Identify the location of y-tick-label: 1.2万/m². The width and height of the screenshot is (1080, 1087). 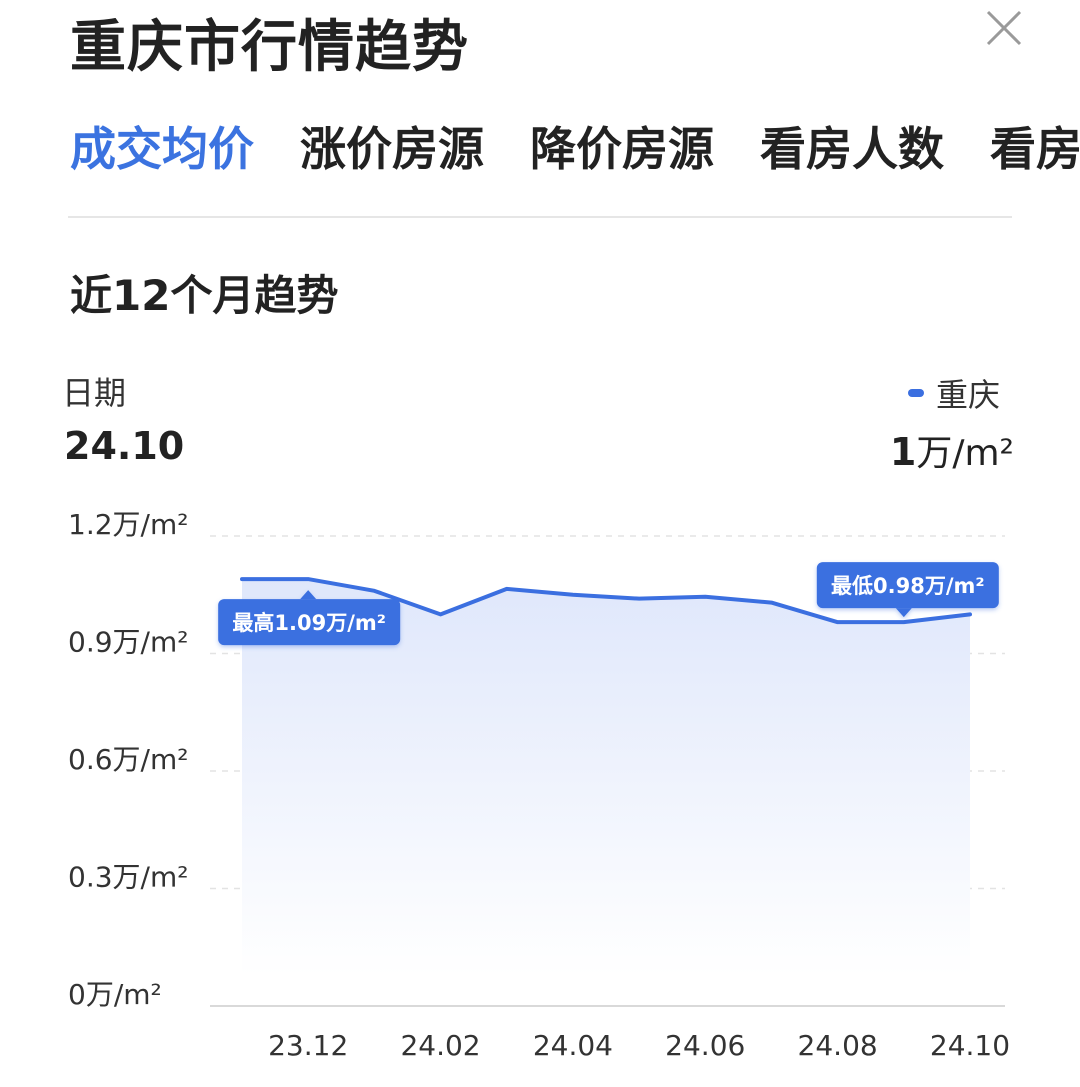
(128, 524).